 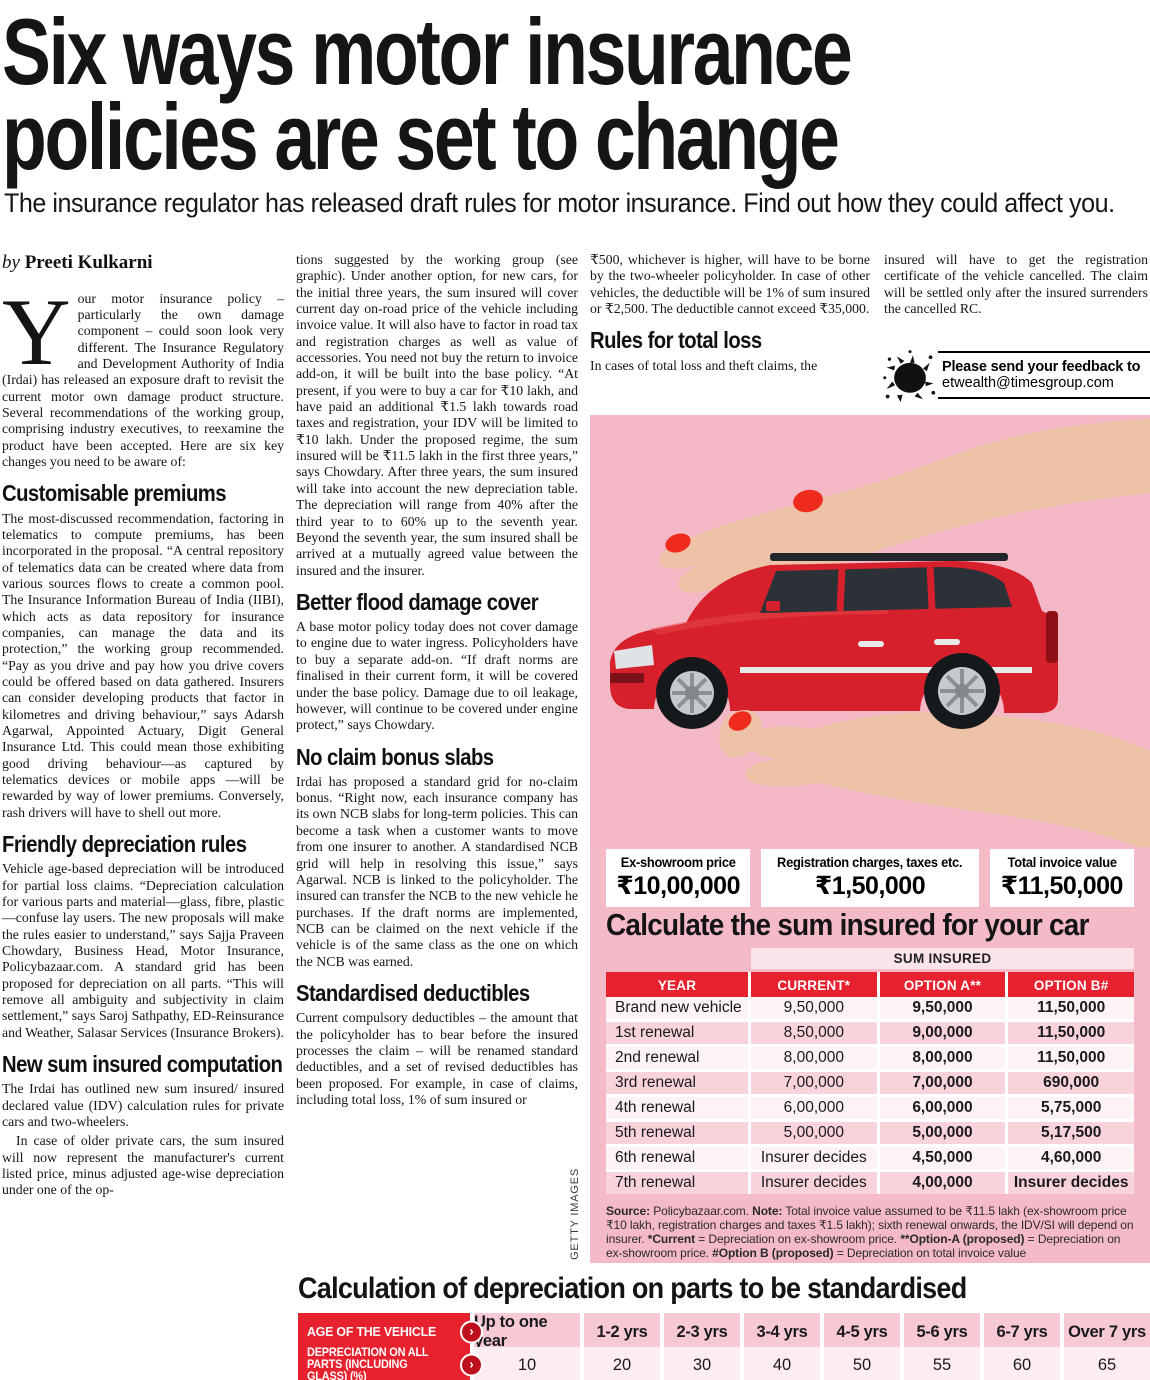 I want to click on row-value-cell: 8,00,000, so click(x=942, y=1058).